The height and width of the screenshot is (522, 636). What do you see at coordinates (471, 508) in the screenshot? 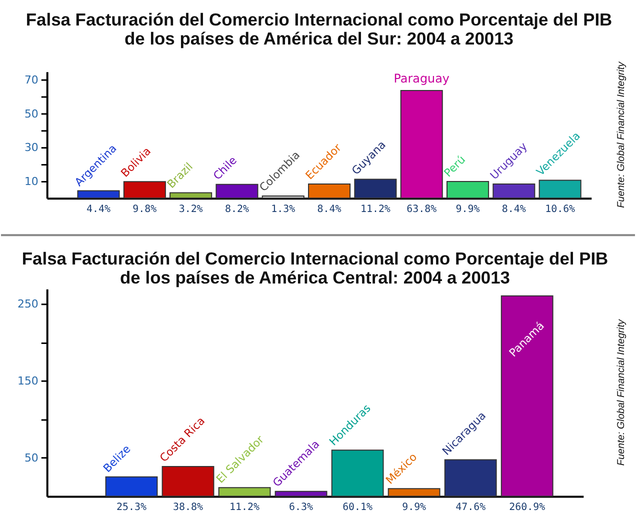
I see `data-label: 47.6%` at bounding box center [471, 508].